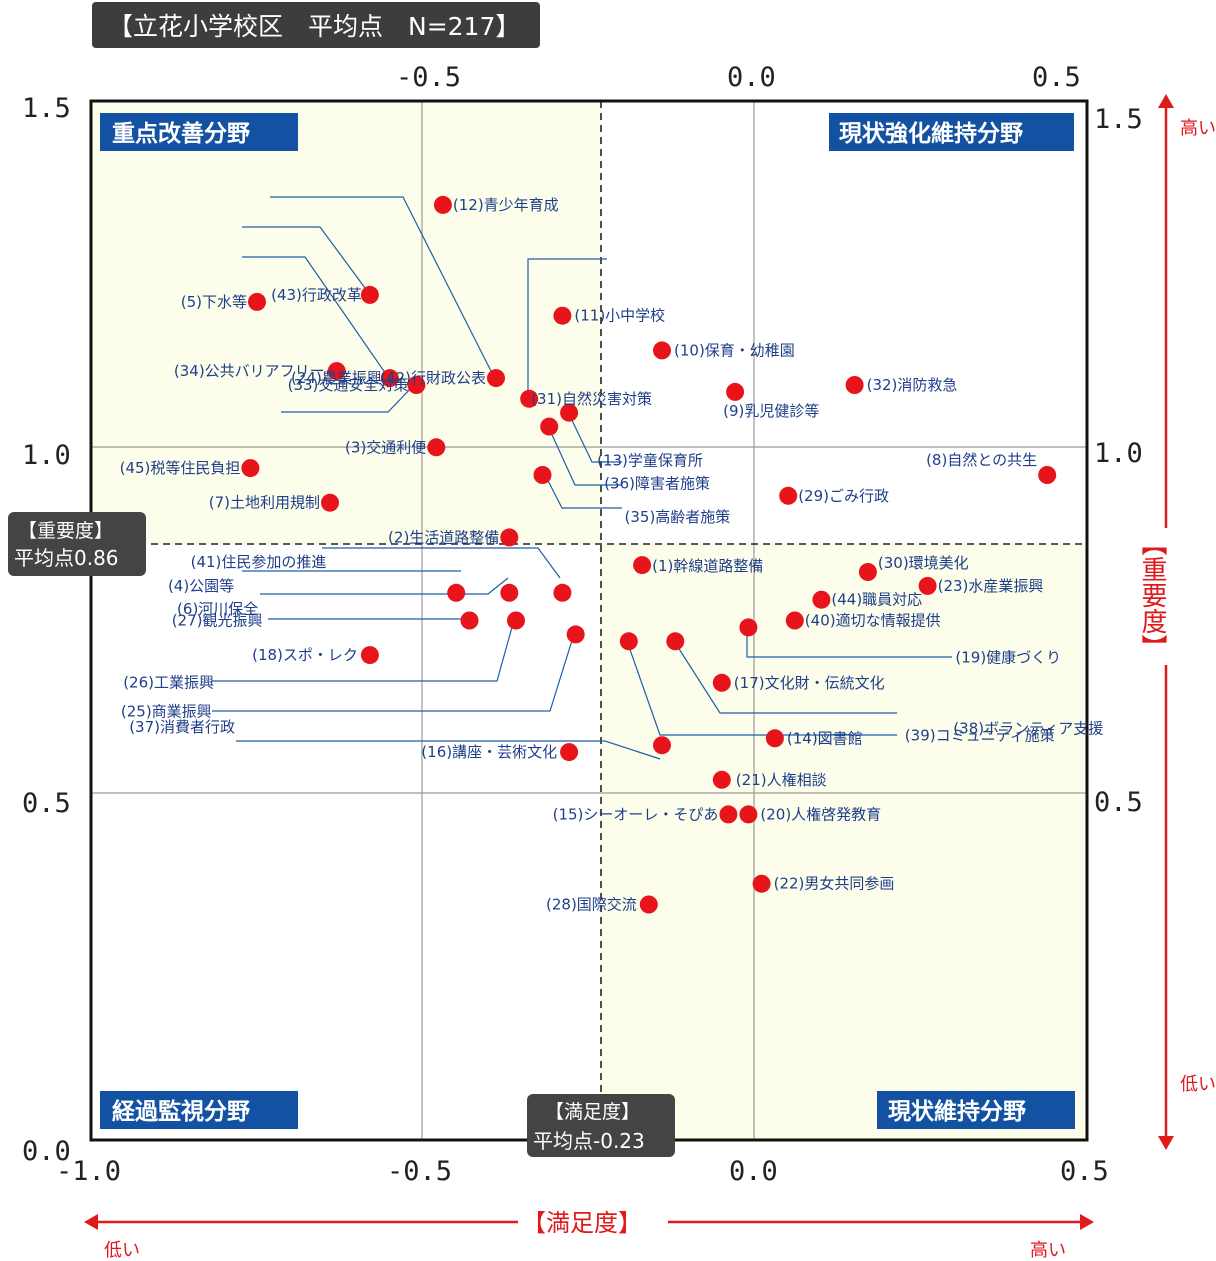  What do you see at coordinates (88, 1171) in the screenshot?
I see `x-tick-neg1: -1.0` at bounding box center [88, 1171].